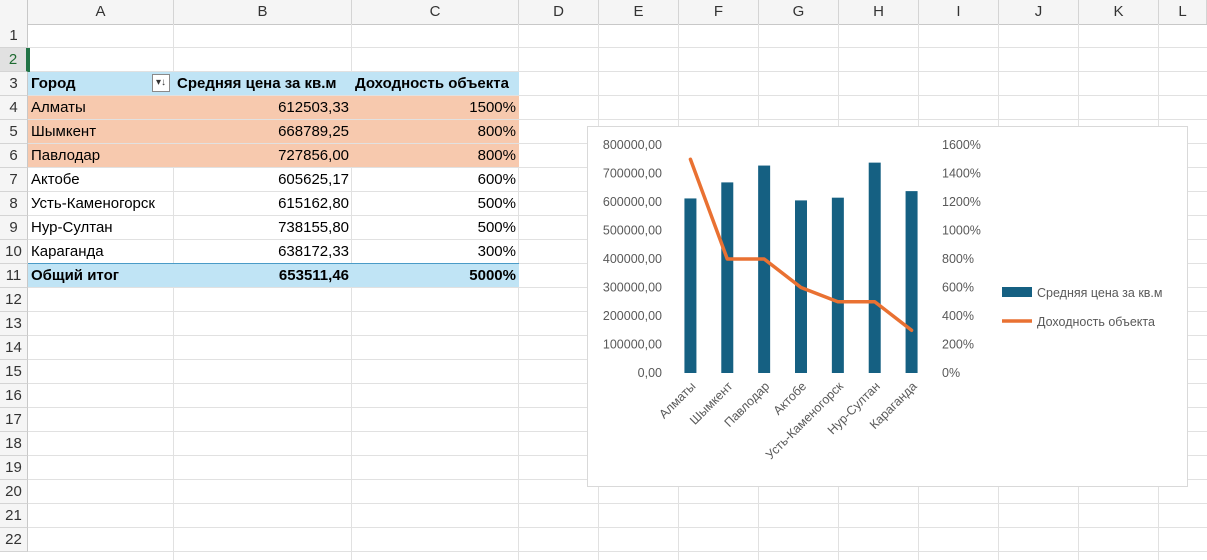  What do you see at coordinates (14, 516) in the screenshot?
I see `row-header-21: 21` at bounding box center [14, 516].